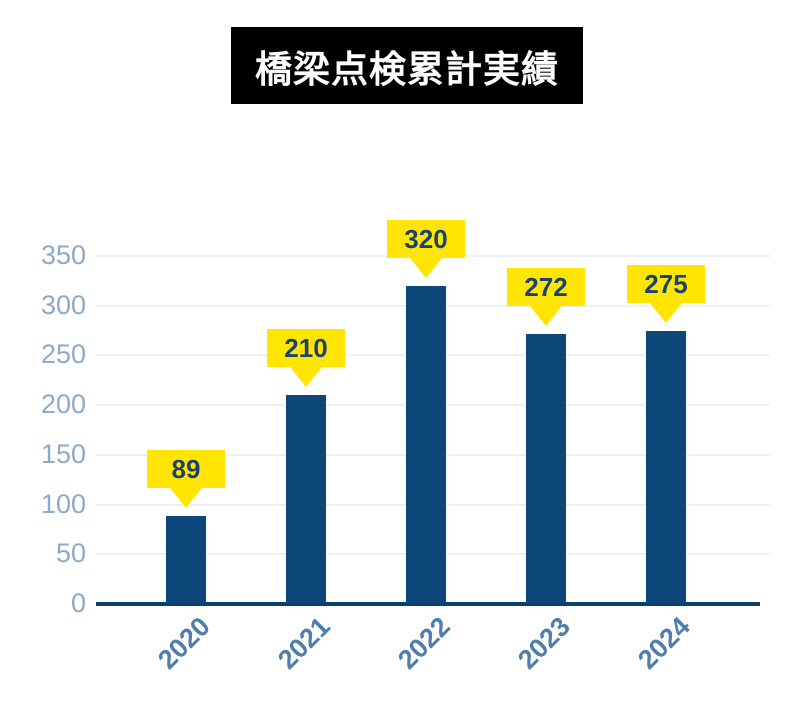 The width and height of the screenshot is (800, 720). Describe the element at coordinates (666, 466) in the screenshot. I see `bar-2024` at that location.